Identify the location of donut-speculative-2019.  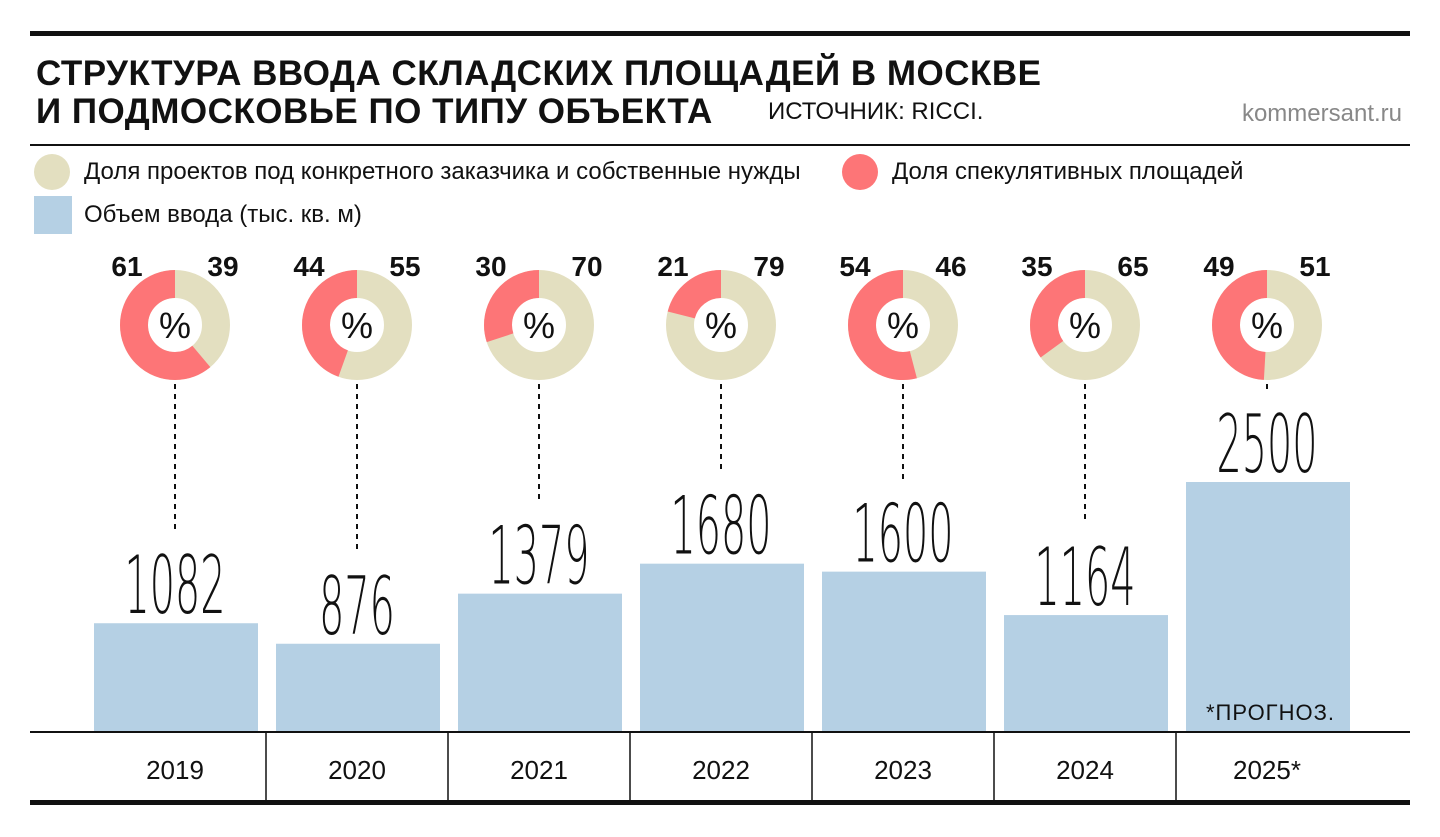
(175, 325).